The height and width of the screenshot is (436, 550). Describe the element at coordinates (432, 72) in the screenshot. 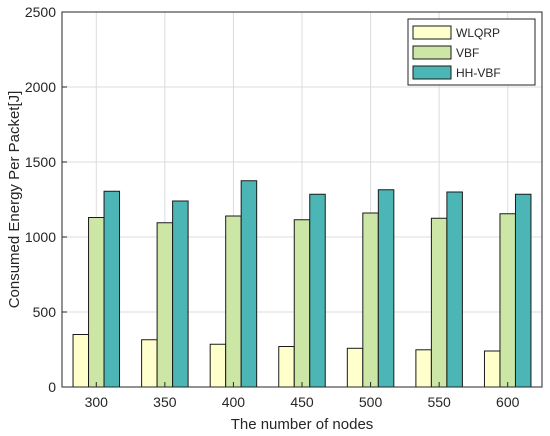

I see `legend-swatch-hh-vbf` at that location.